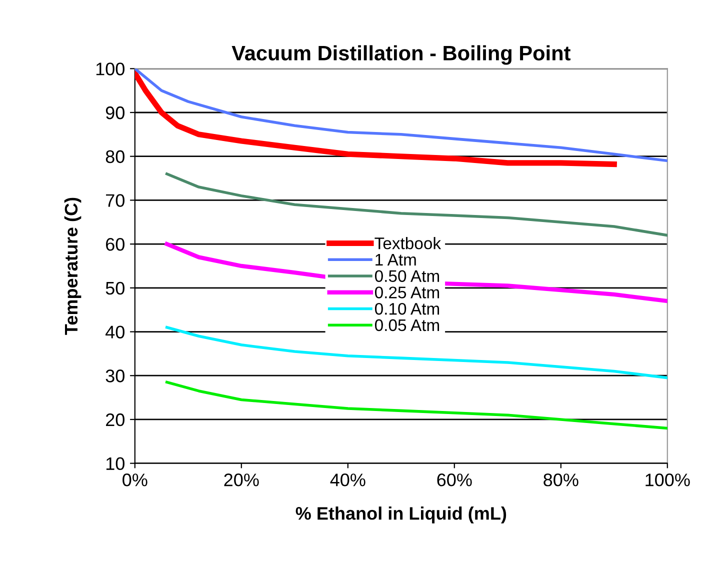 The height and width of the screenshot is (572, 710). I want to click on x-tick-label: 40%, so click(348, 480).